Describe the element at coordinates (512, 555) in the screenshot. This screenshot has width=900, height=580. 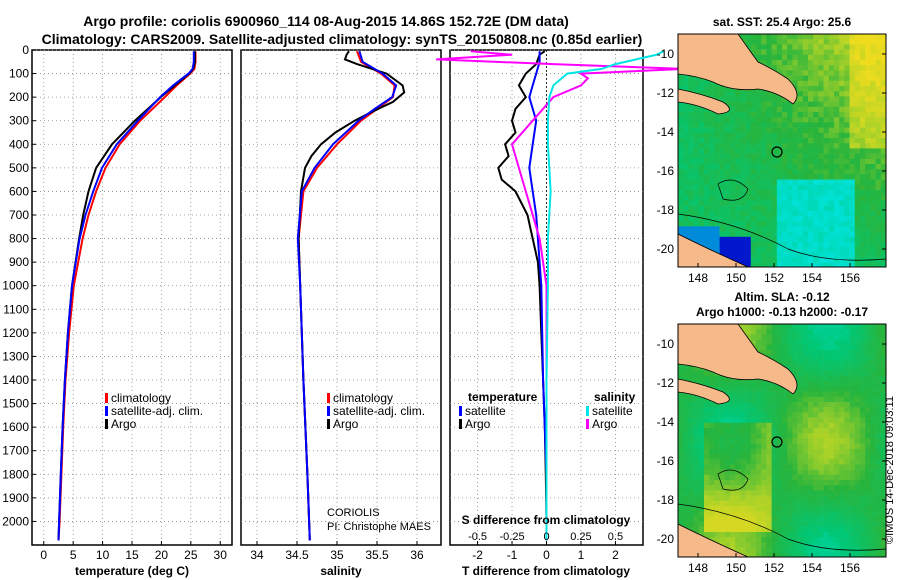
I see `x-tick-label: -1` at that location.